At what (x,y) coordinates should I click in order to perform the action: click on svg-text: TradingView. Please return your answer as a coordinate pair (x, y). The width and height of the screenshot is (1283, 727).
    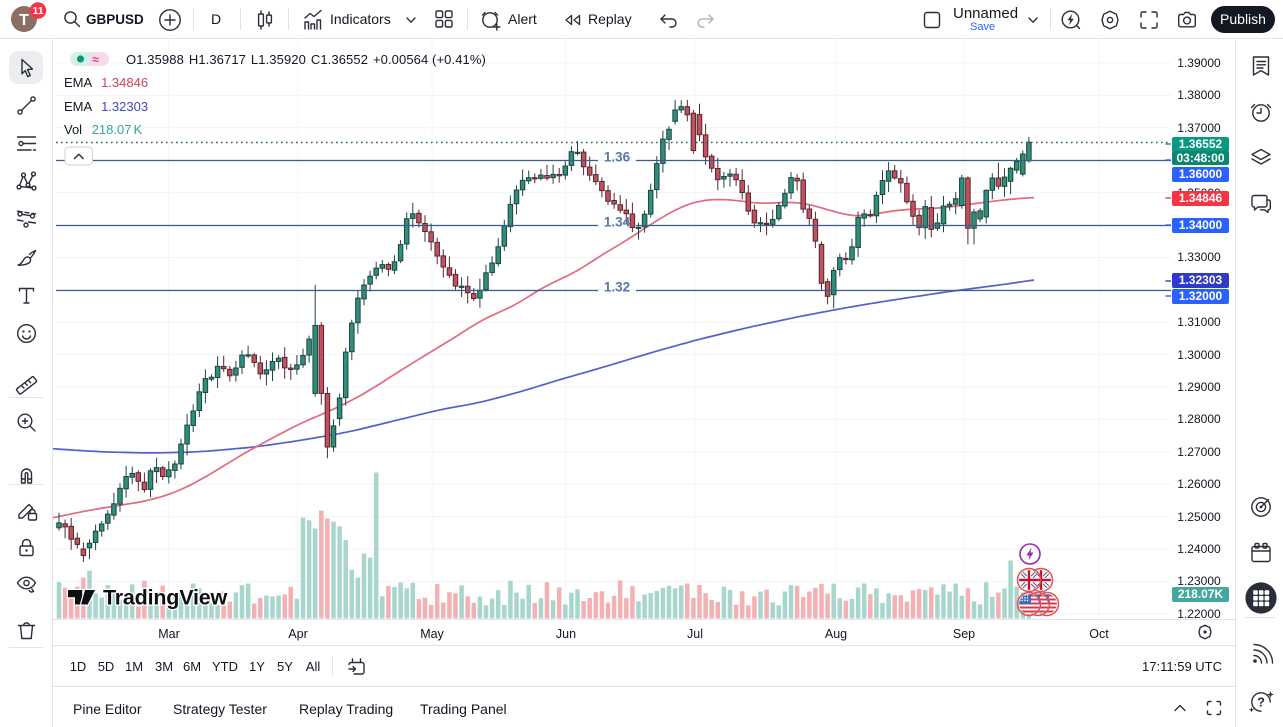
    Looking at the image, I should click on (165, 598).